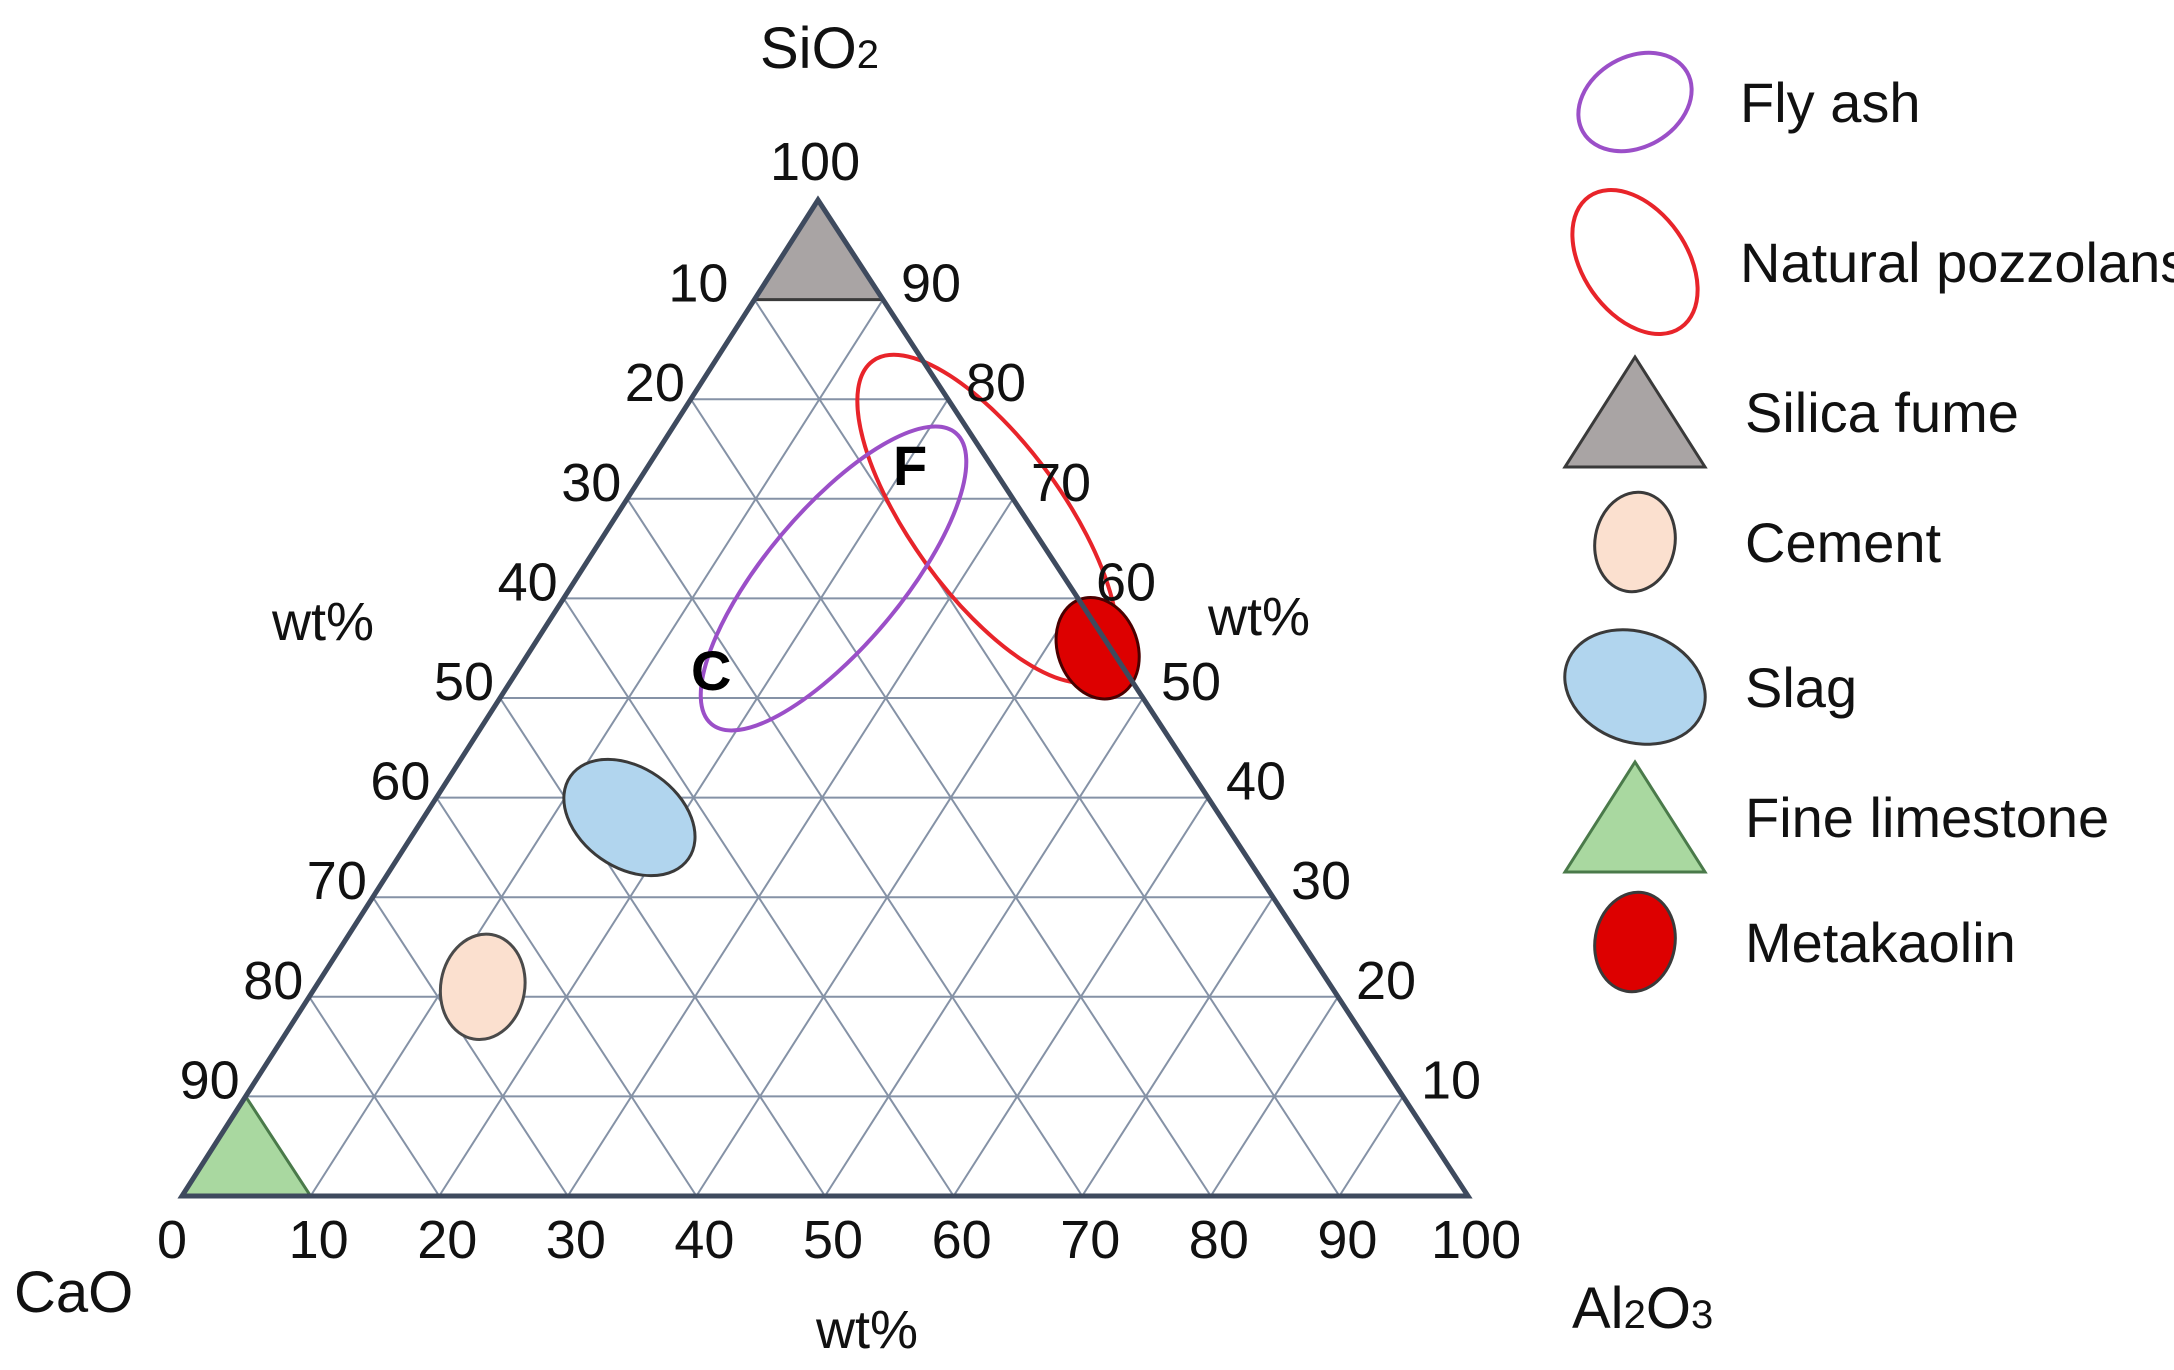 Image resolution: width=2174 pixels, height=1370 pixels. I want to click on tick-label-right: 70, so click(1061, 483).